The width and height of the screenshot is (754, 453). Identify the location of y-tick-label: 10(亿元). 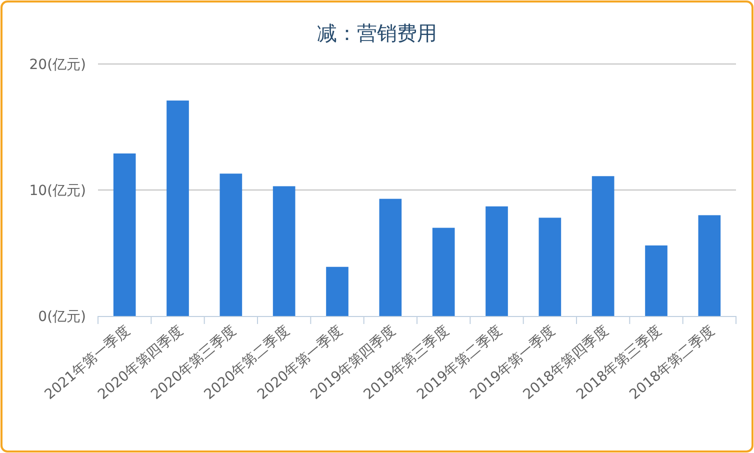
(57, 191).